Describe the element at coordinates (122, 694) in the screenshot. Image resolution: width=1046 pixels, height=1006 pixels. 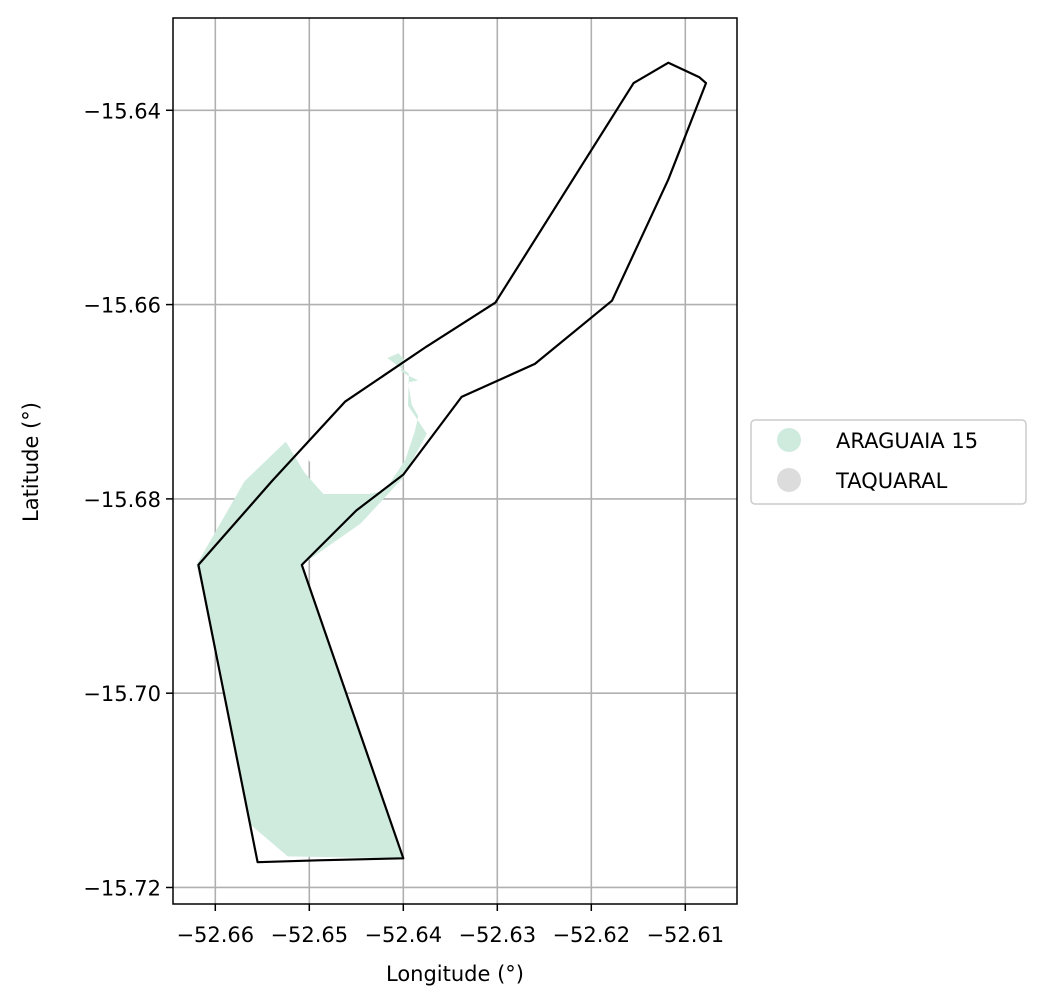
I see `y-tick-label: −15.70` at that location.